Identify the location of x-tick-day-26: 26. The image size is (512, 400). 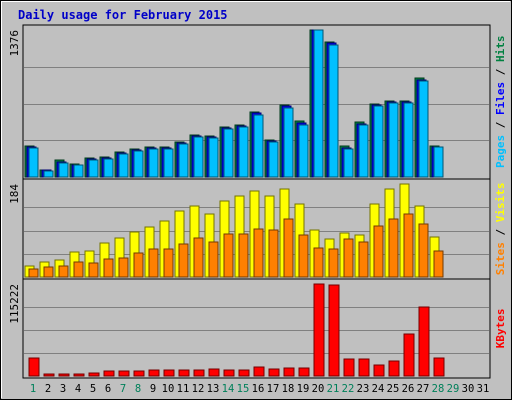
(408, 389).